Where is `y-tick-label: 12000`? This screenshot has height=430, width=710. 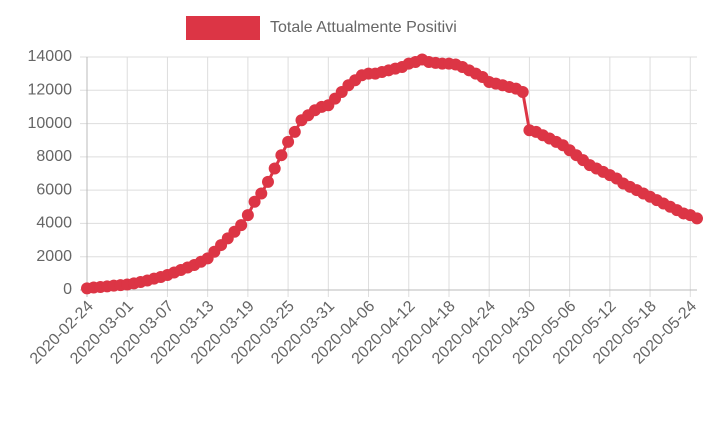 y-tick-label: 12000 is located at coordinates (50, 90).